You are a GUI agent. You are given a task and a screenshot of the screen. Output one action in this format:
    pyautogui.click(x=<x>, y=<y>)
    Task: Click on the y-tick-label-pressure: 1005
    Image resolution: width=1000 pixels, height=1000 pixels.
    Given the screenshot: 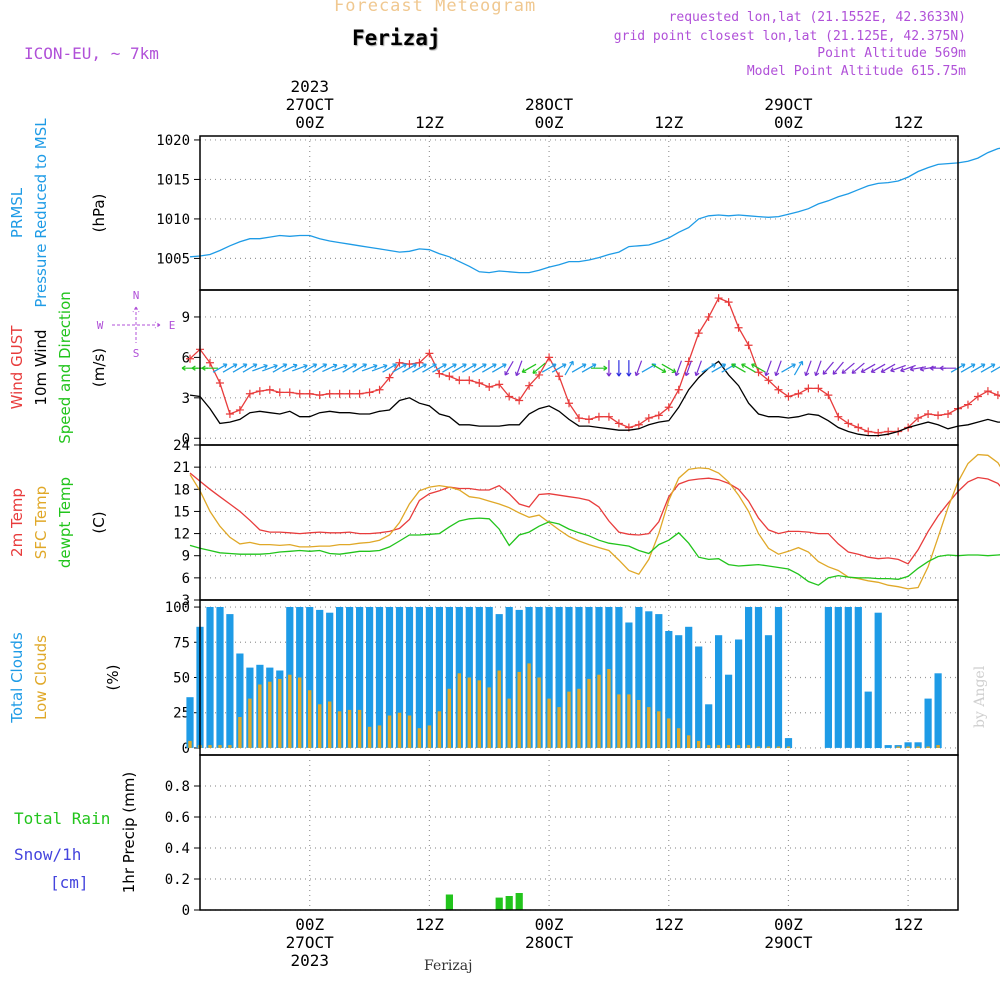 What is the action you would take?
    pyautogui.click(x=173, y=259)
    